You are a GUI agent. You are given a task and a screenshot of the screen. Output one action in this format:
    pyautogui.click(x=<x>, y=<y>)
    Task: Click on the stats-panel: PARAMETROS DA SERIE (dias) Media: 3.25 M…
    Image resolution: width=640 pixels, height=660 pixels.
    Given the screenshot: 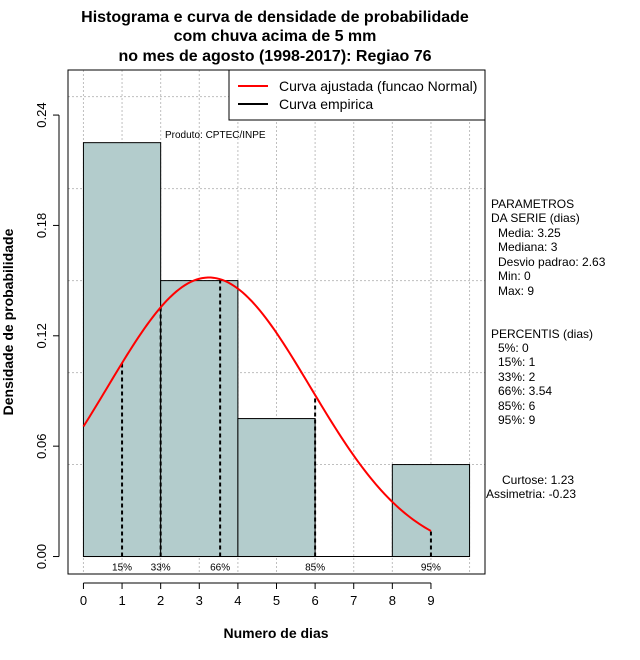 What is the action you would take?
    pyautogui.click(x=546, y=349)
    